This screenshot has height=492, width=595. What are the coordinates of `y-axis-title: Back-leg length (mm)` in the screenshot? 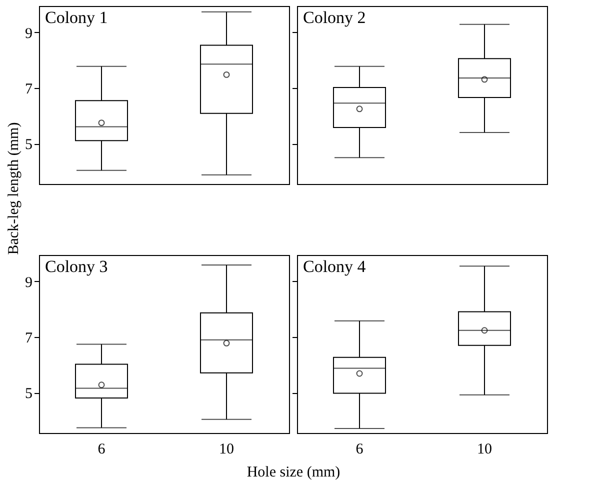 It's located at (14, 188).